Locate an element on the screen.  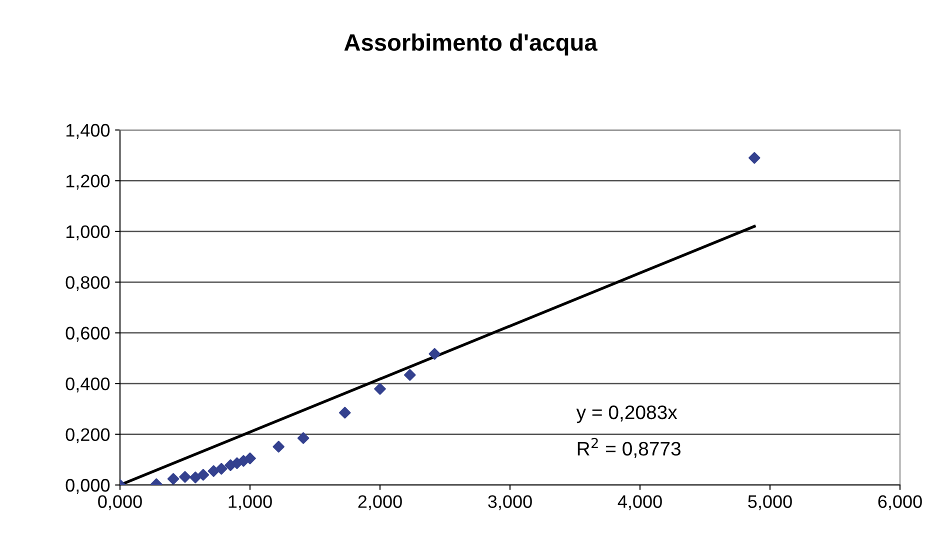
x-tick-label: 6,000 is located at coordinates (900, 502).